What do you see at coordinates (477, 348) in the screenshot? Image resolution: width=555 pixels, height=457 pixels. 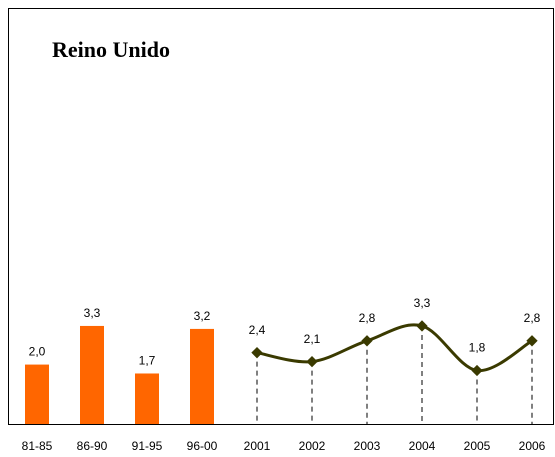 I see `value-label: 1,8` at bounding box center [477, 348].